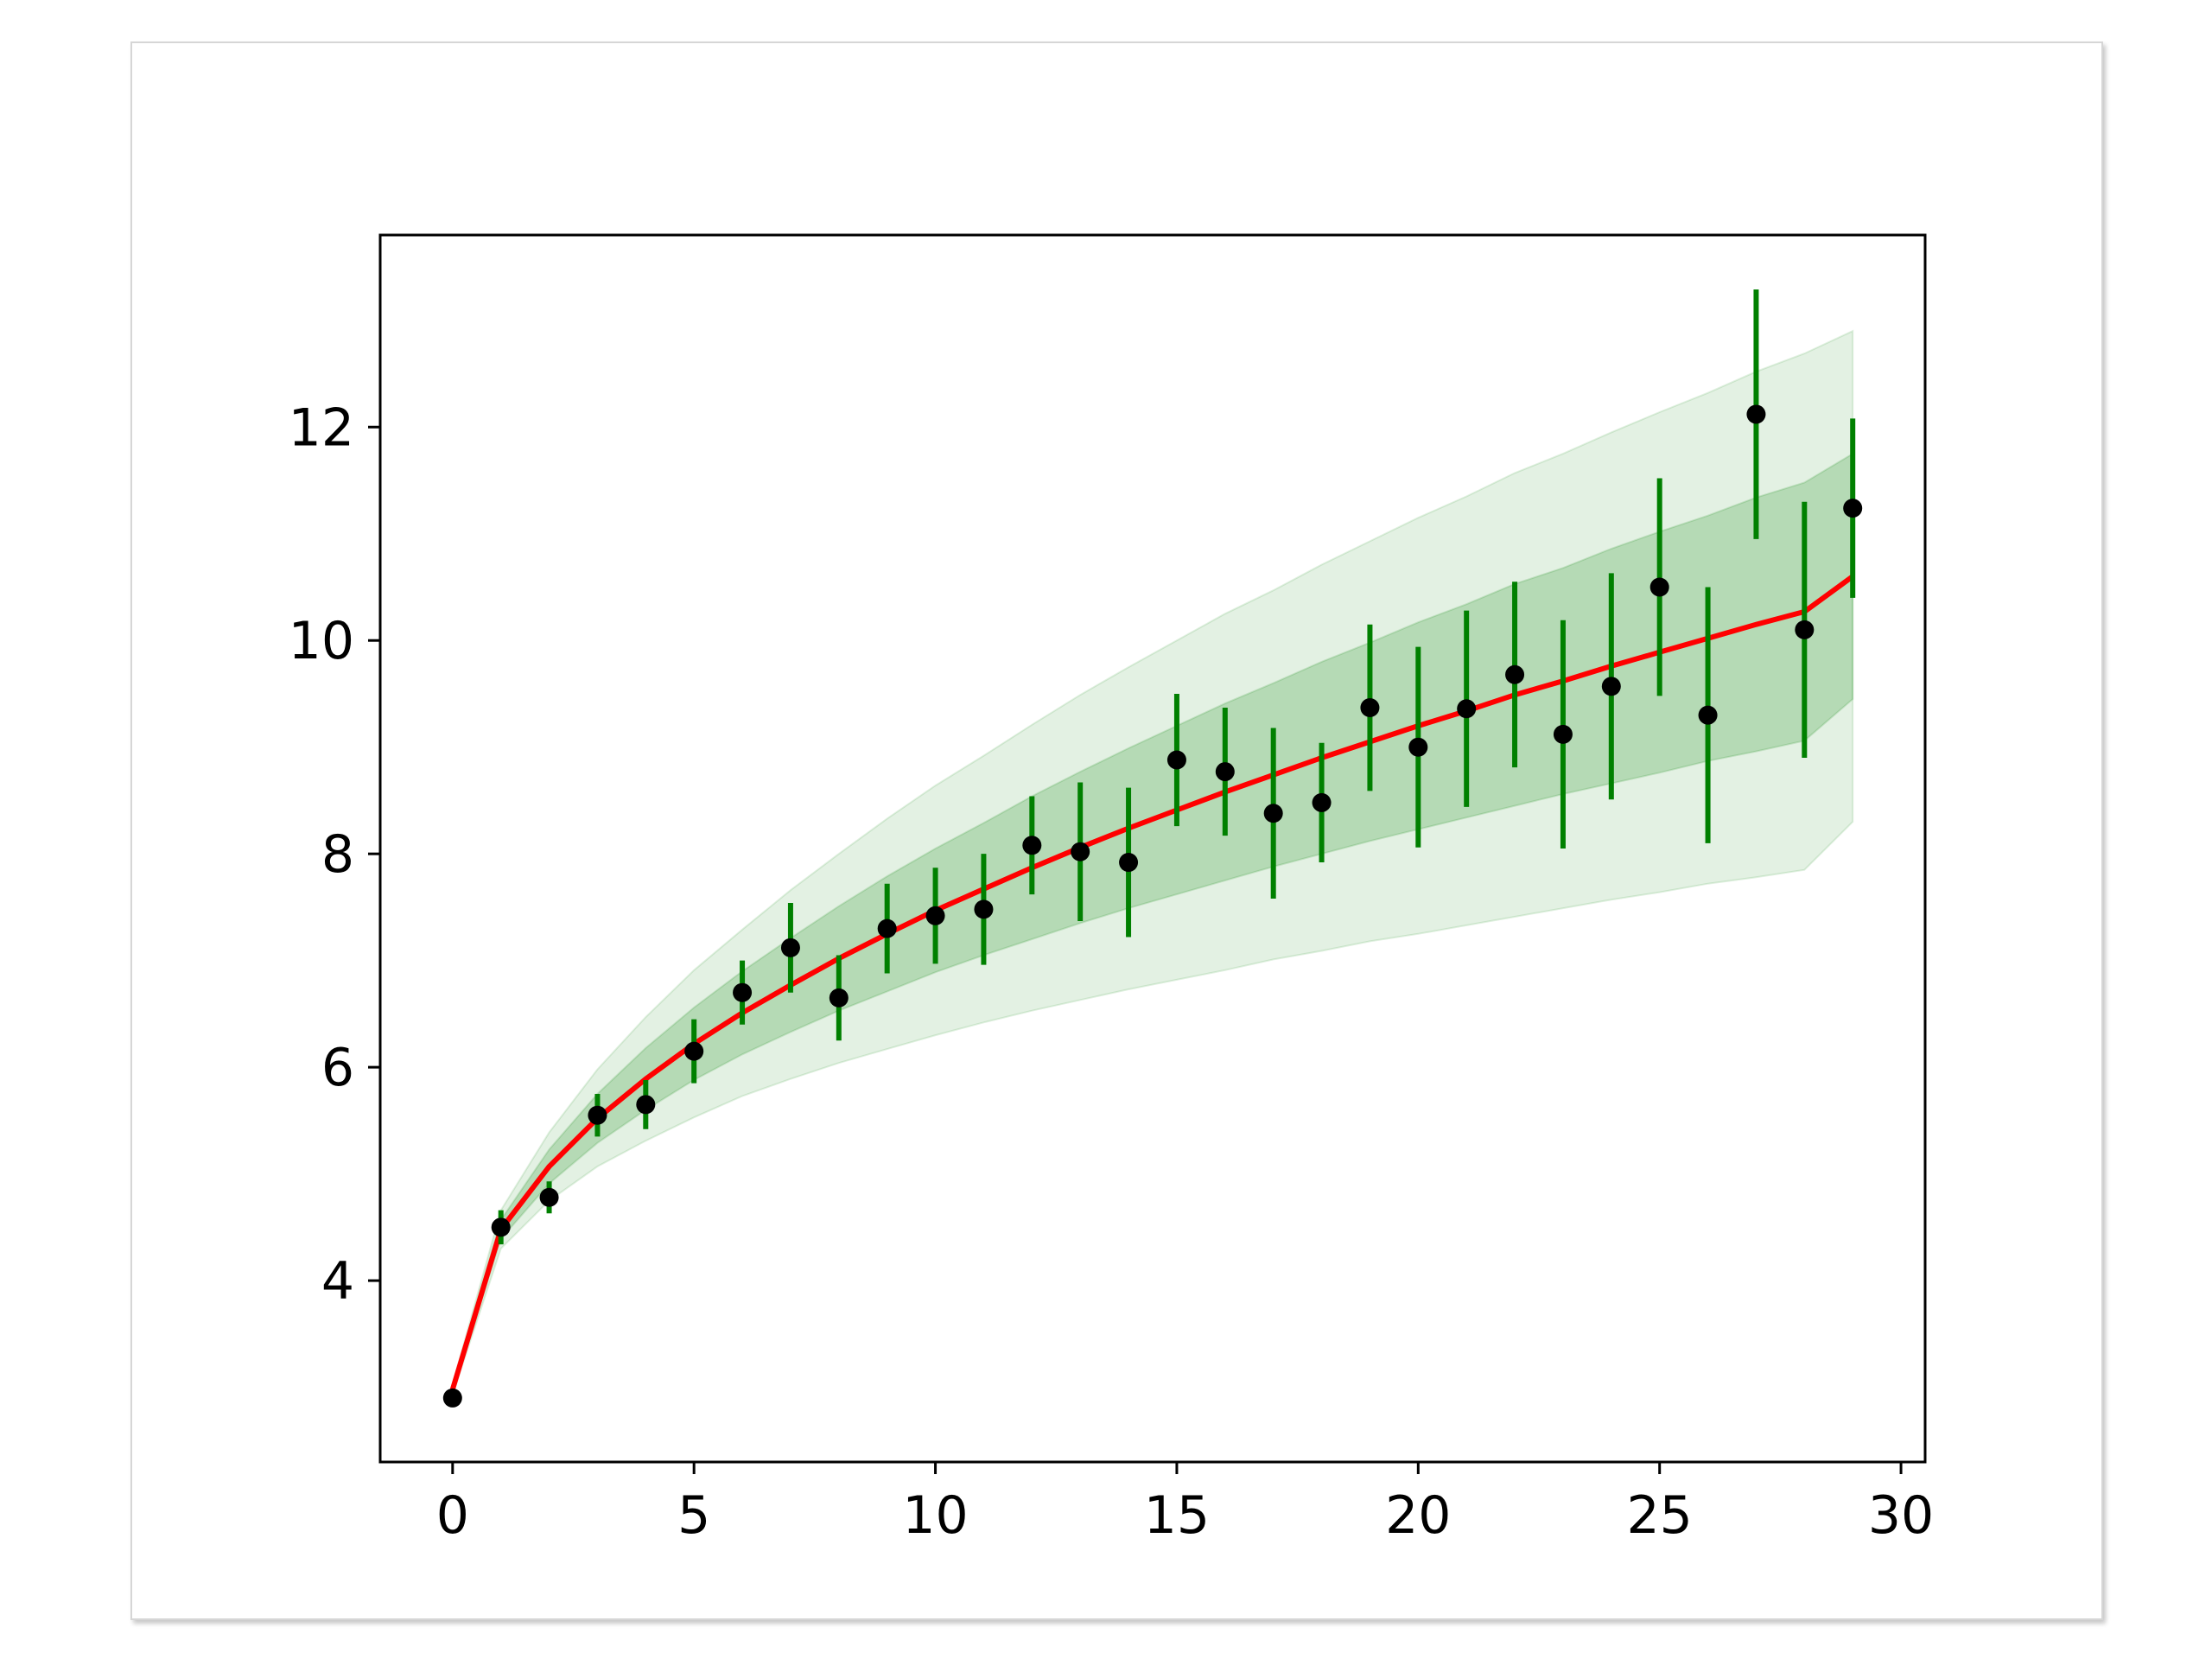 Image resolution: width=2212 pixels, height=1659 pixels. I want to click on x-tick-label: 10, so click(935, 1515).